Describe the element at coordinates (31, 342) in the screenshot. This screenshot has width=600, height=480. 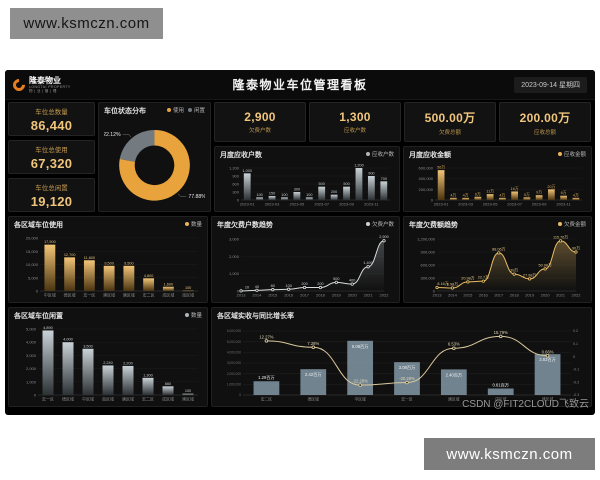
I see `svg-text: 4,000` at that location.